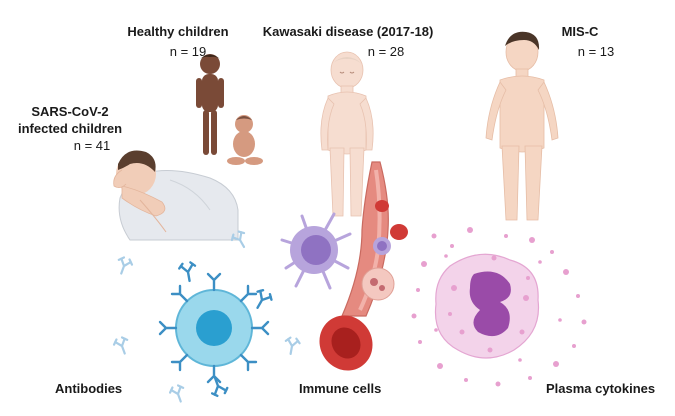 This screenshot has height=416, width=675. I want to click on misc-count: n = 13, so click(596, 51).